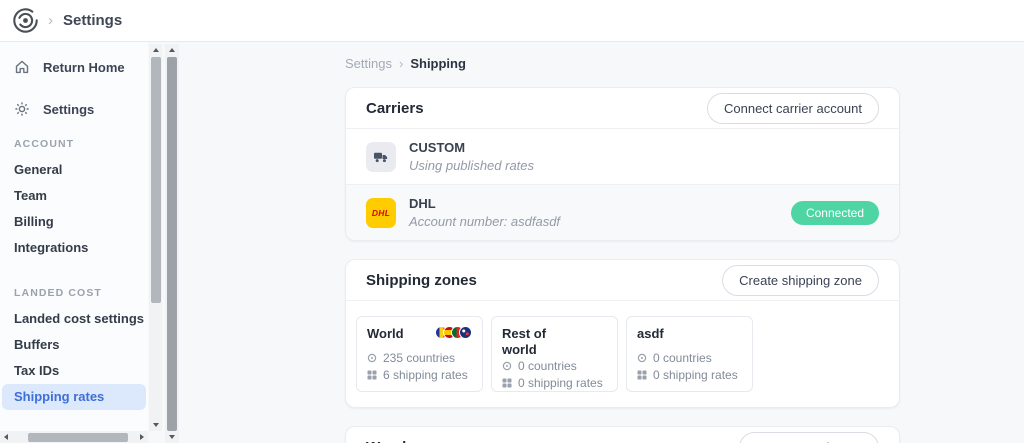  Describe the element at coordinates (22, 109) in the screenshot. I see `gear-icon` at that location.